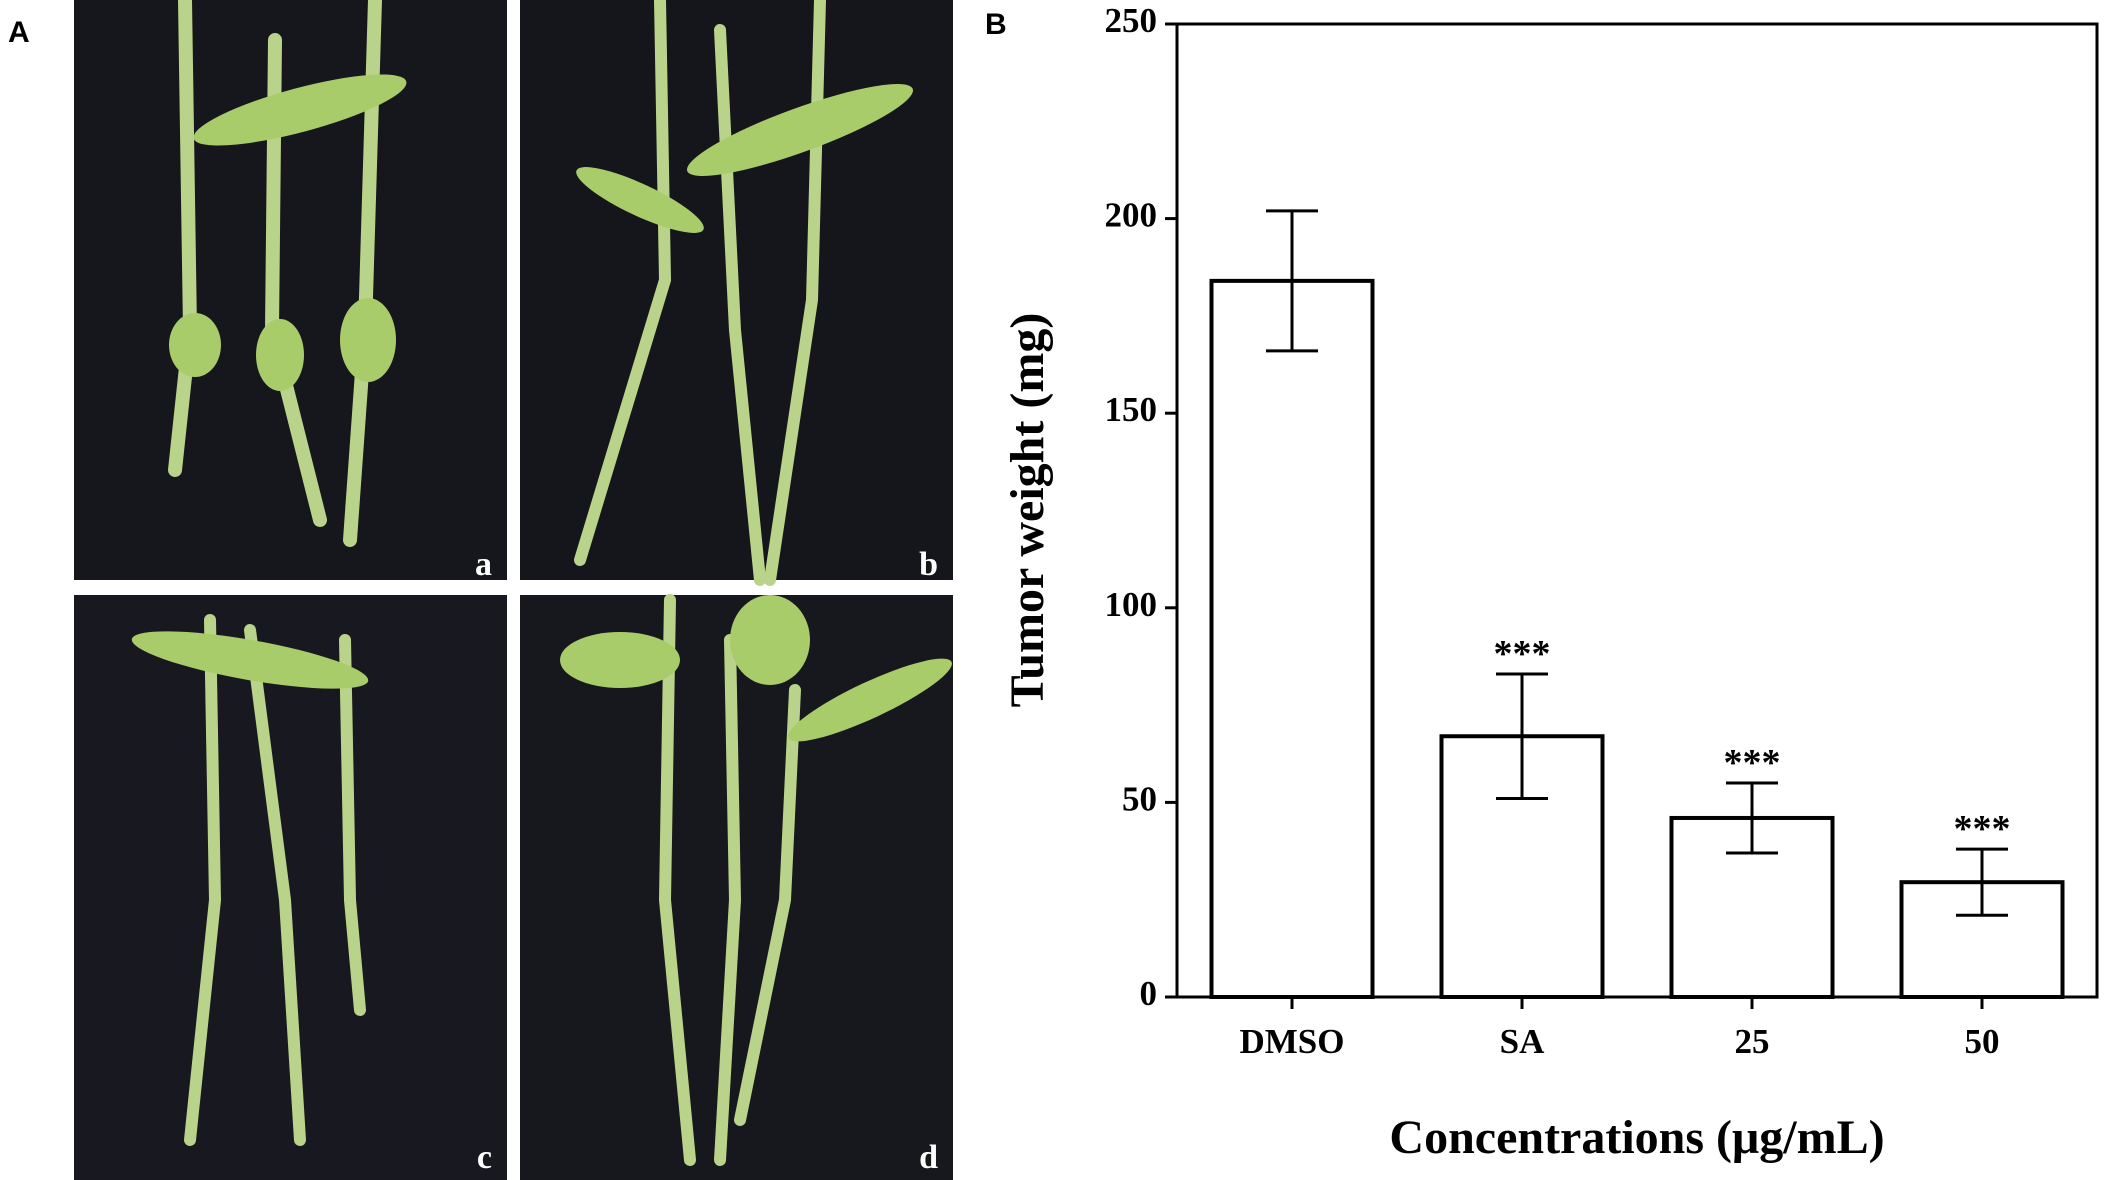 This screenshot has width=2105, height=1180. Describe the element at coordinates (928, 564) in the screenshot. I see `photo-label: b` at that location.